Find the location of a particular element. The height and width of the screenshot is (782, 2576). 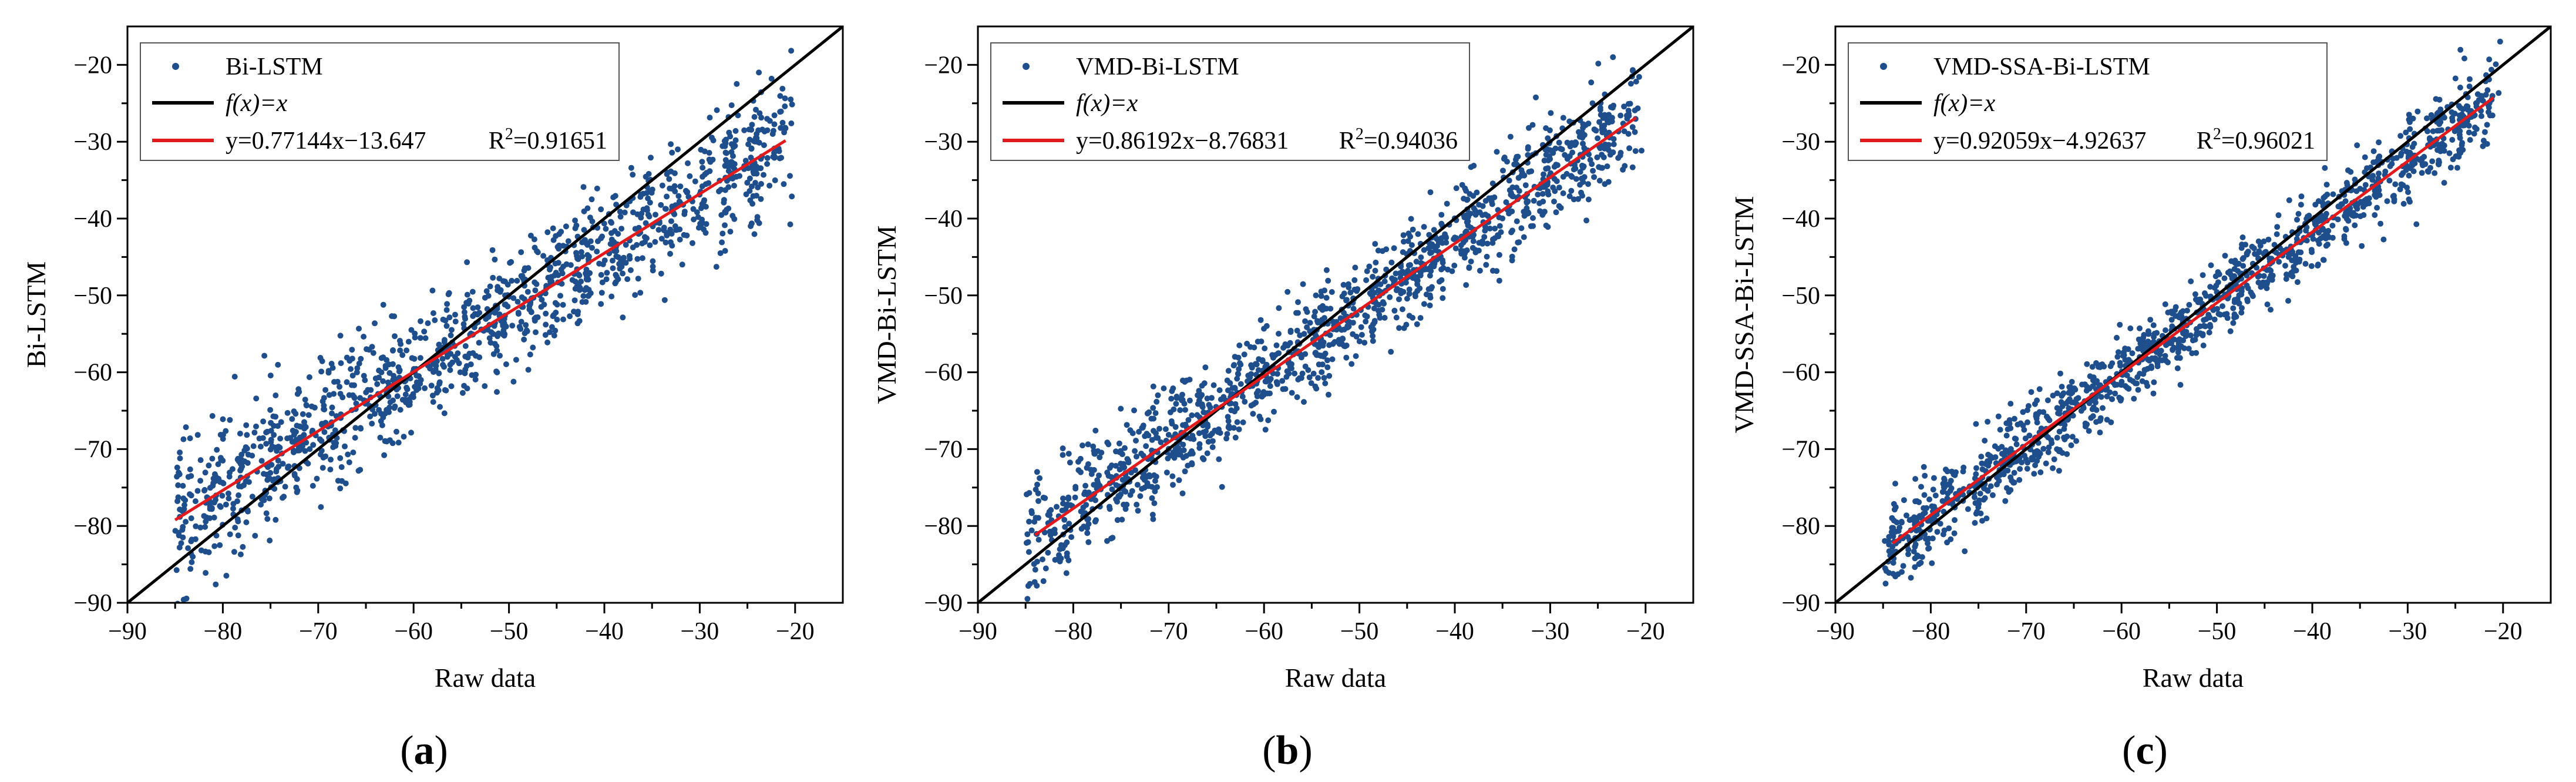

x-tick-label: −20 is located at coordinates (2504, 631).